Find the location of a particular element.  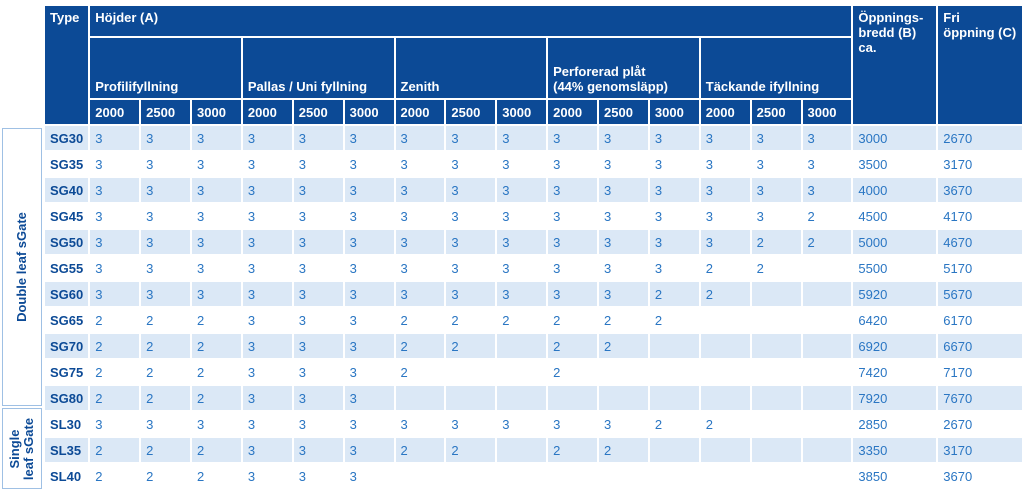

free-opening-cell: 7670 is located at coordinates (980, 398).